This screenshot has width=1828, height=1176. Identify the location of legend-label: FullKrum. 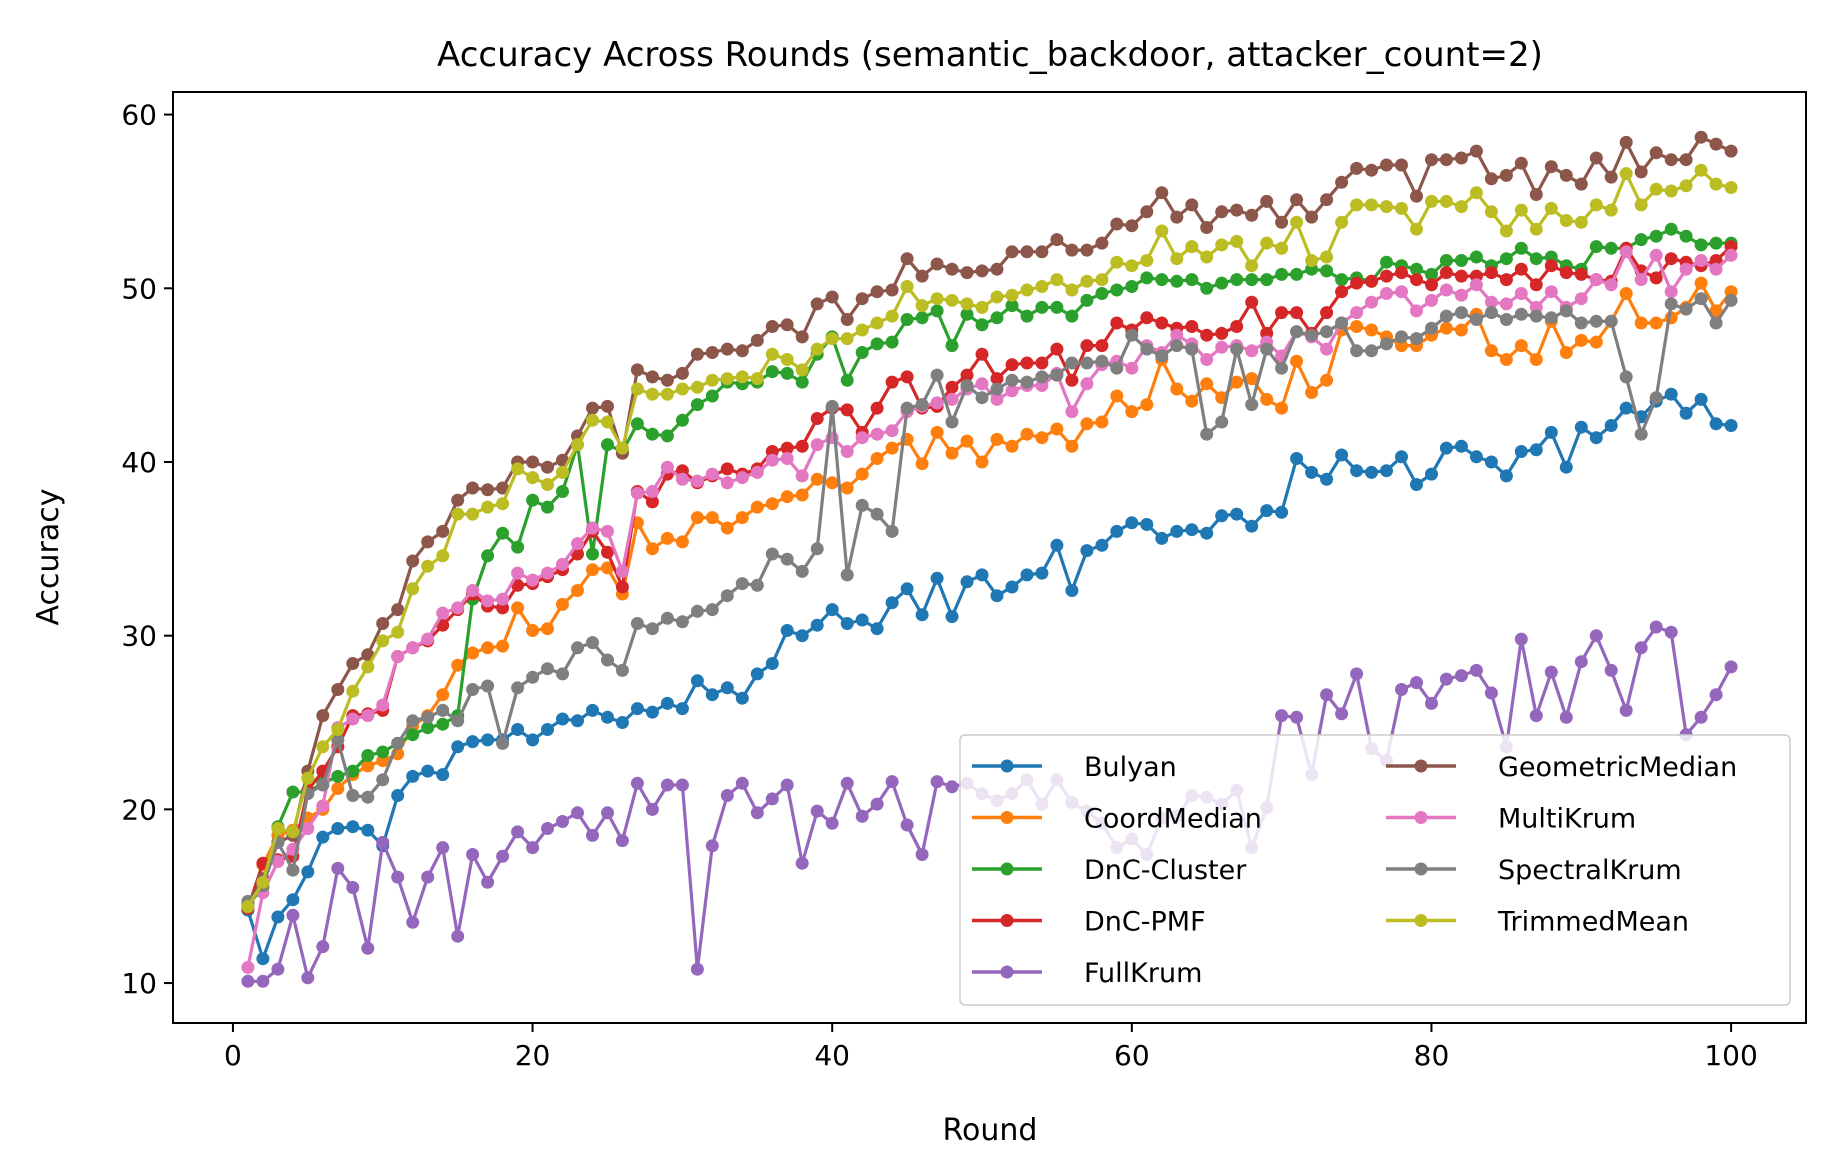
(1143, 973).